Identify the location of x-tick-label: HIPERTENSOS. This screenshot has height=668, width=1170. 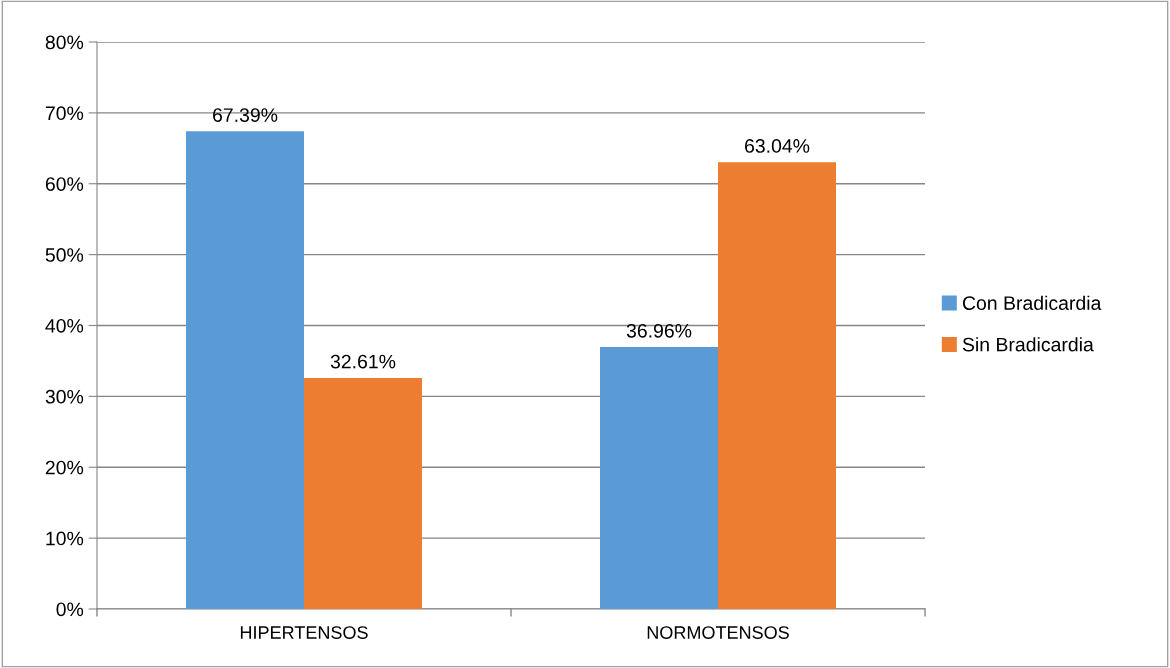
(304, 632).